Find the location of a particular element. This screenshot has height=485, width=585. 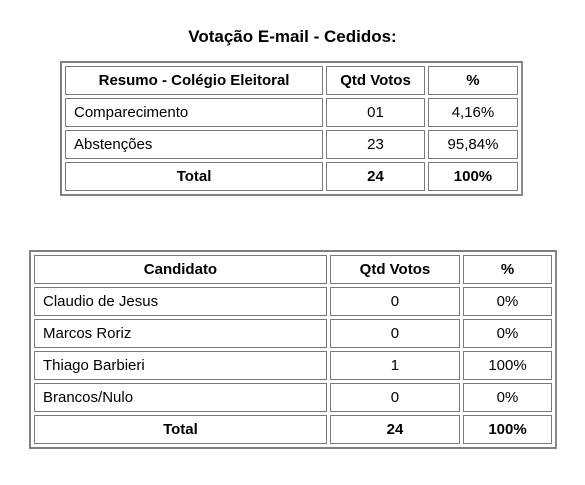

page-title: Votação E-mail - Cedidos: is located at coordinates (292, 36).